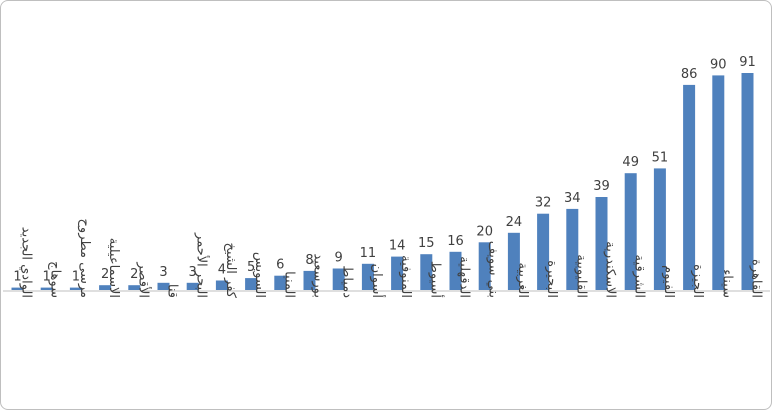 This screenshot has height=414, width=776. What do you see at coordinates (339, 258) in the screenshot?
I see `data-label: 9` at bounding box center [339, 258].